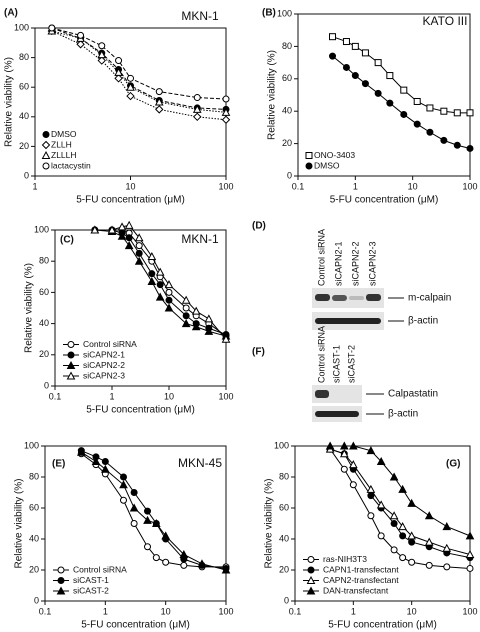 Image resolution: width=480 pixels, height=632 pixels. I want to click on band-label: Calpastatin, so click(413, 394).